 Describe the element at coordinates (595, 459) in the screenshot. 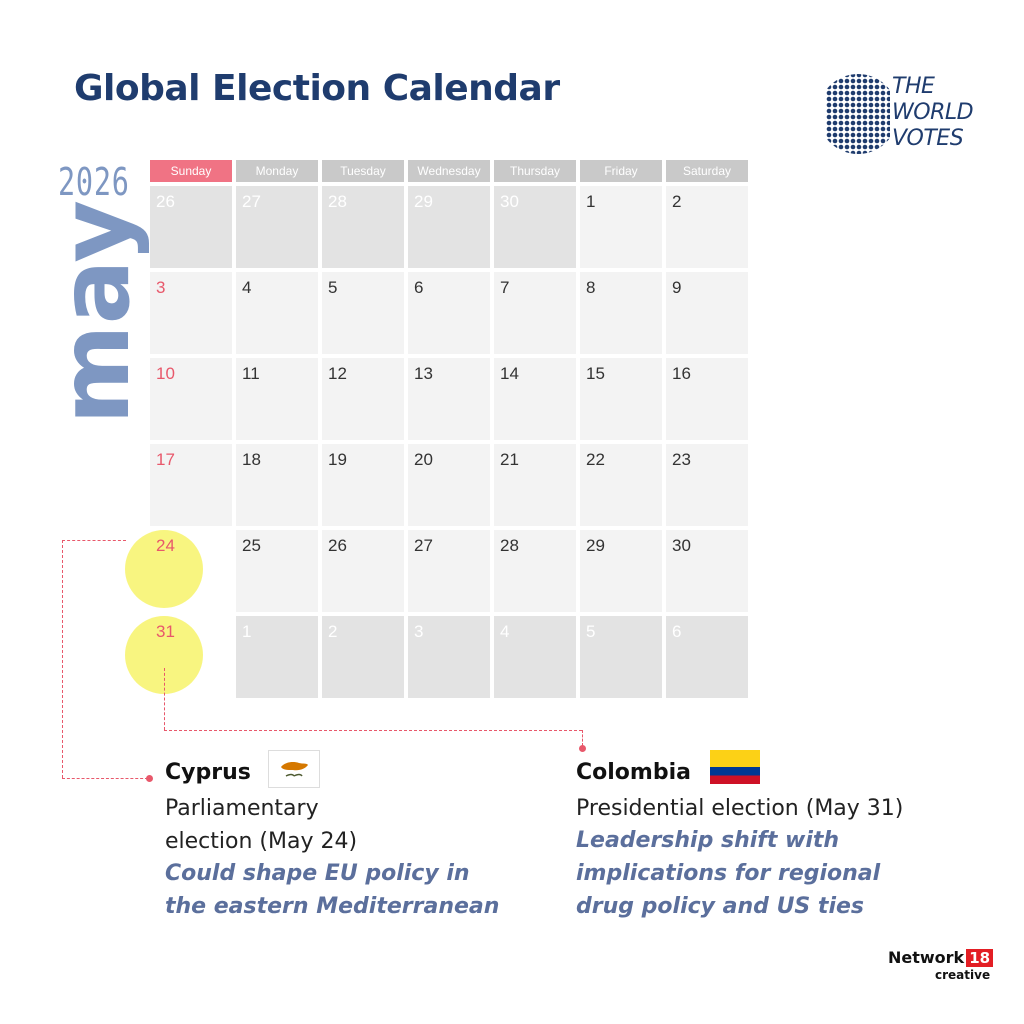

I see `day-number: 22` at that location.